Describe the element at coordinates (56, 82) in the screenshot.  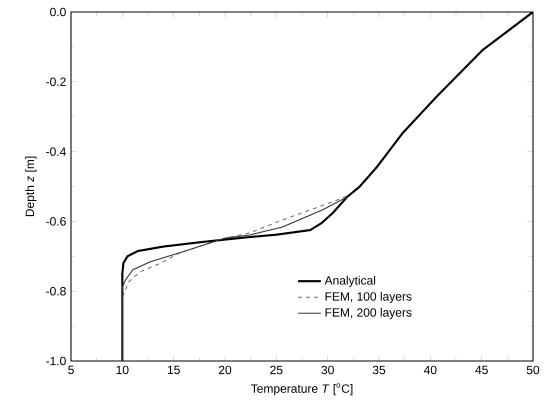
I see `y-tick-label: -0.2` at that location.